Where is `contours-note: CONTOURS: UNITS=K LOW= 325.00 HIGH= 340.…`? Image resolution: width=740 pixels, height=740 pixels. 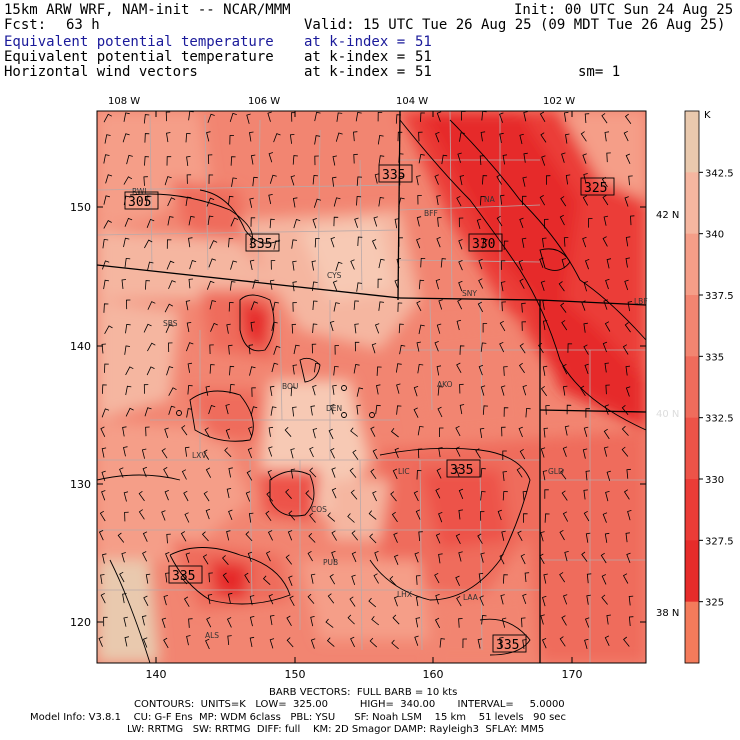
contours-note: CONTOURS: UNITS=K LOW= 325.00 HIGH= 340.… is located at coordinates (349, 704).